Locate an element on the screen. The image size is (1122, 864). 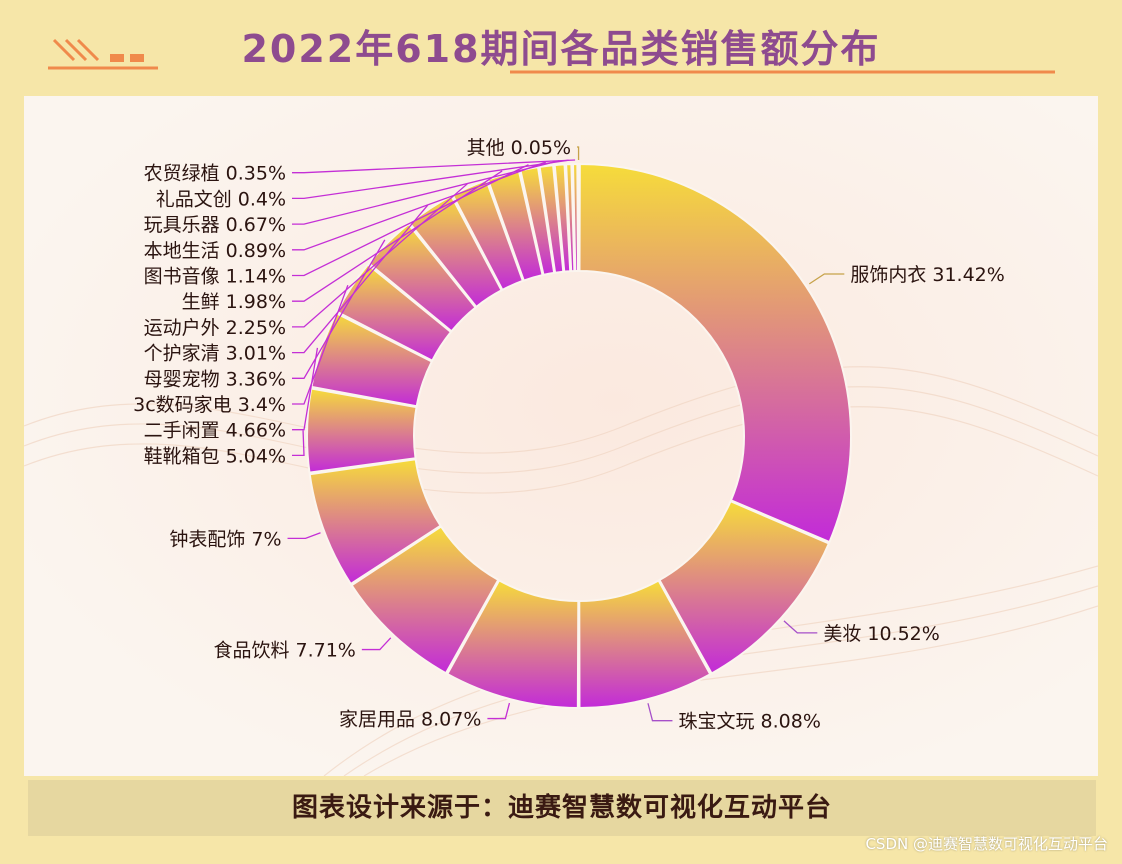
data-label-1: 服饰内衣 31.42% is located at coordinates (927, 275).